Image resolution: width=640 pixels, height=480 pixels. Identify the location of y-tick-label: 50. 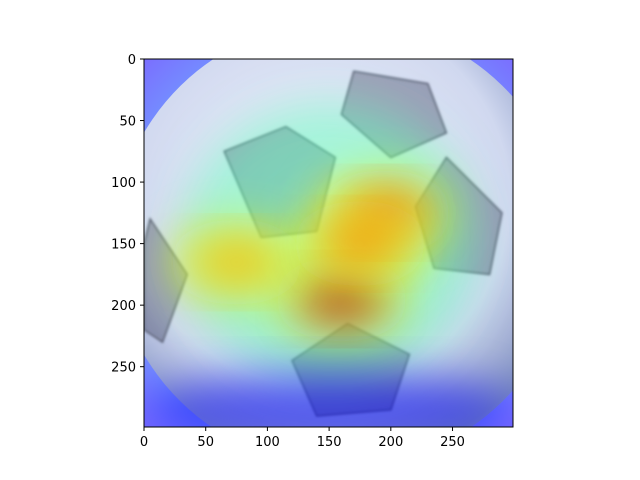
(127, 122).